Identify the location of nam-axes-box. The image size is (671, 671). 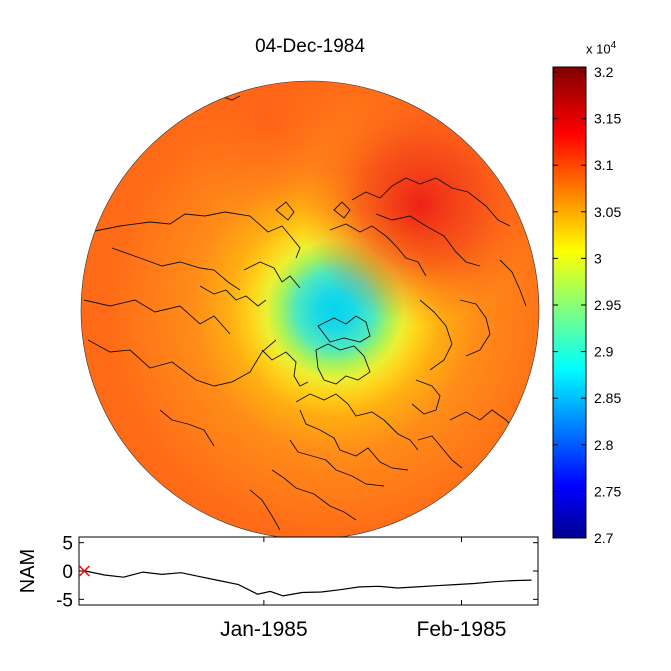
(308, 571).